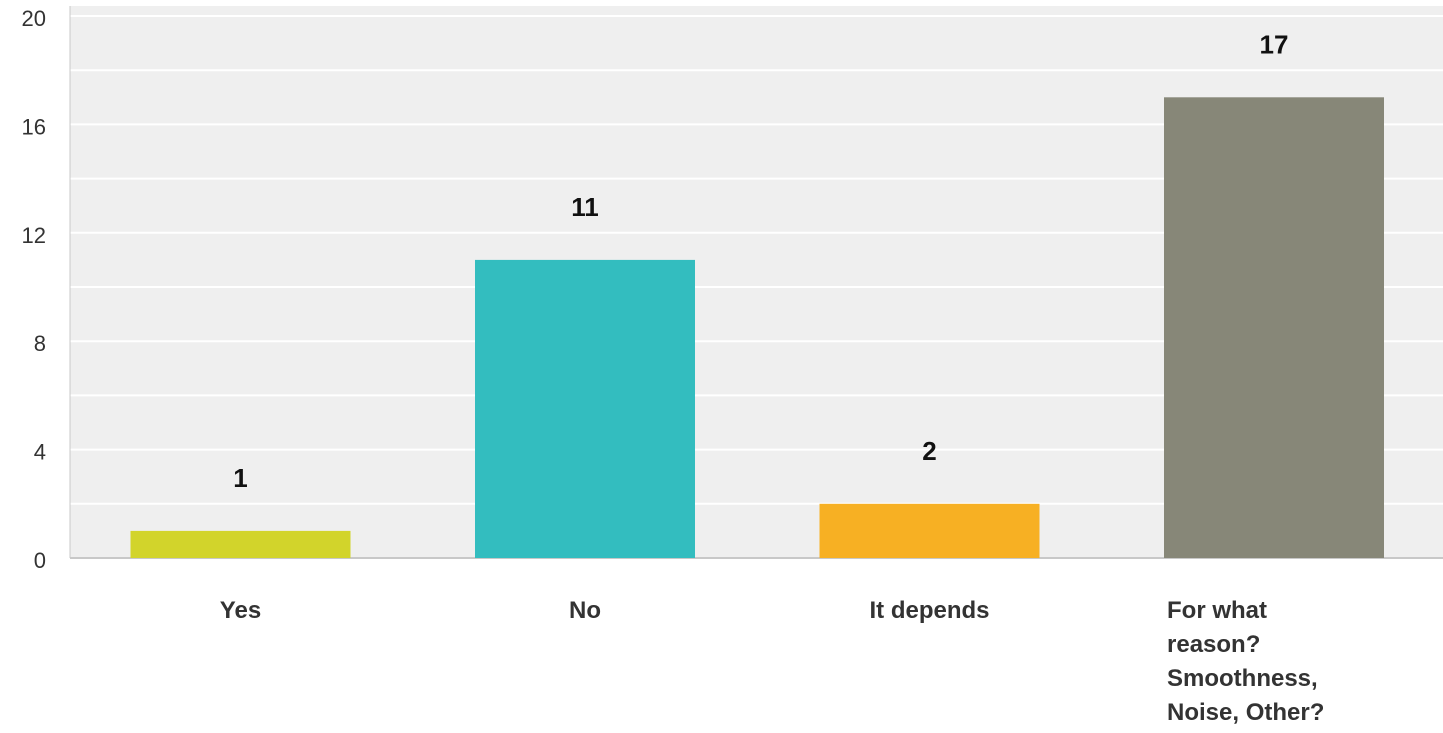 The height and width of the screenshot is (733, 1443). Describe the element at coordinates (585, 207) in the screenshot. I see `data-label: 11` at that location.